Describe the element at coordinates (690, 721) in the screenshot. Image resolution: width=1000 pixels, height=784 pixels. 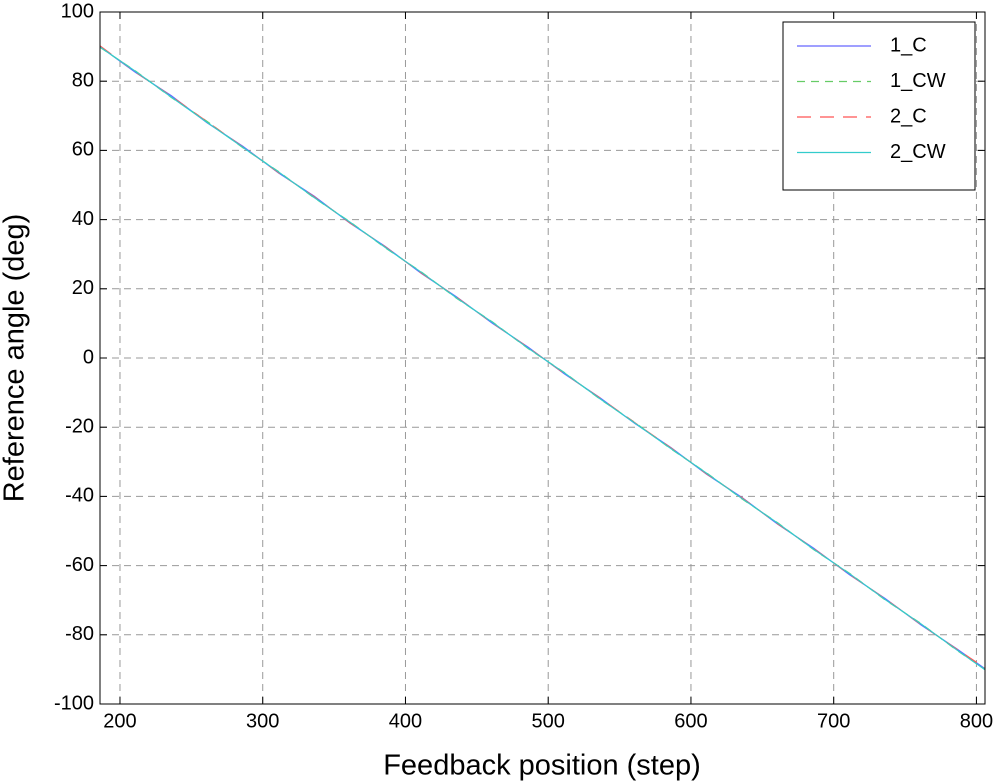
I see `x-tick-label: 600` at that location.